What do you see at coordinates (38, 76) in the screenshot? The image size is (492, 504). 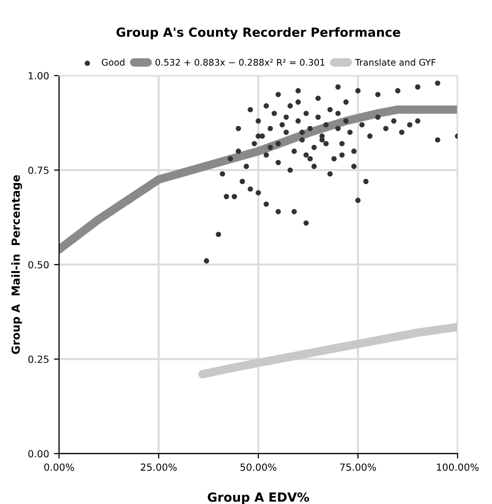 I see `y-tick-label: 1.00` at bounding box center [38, 76].